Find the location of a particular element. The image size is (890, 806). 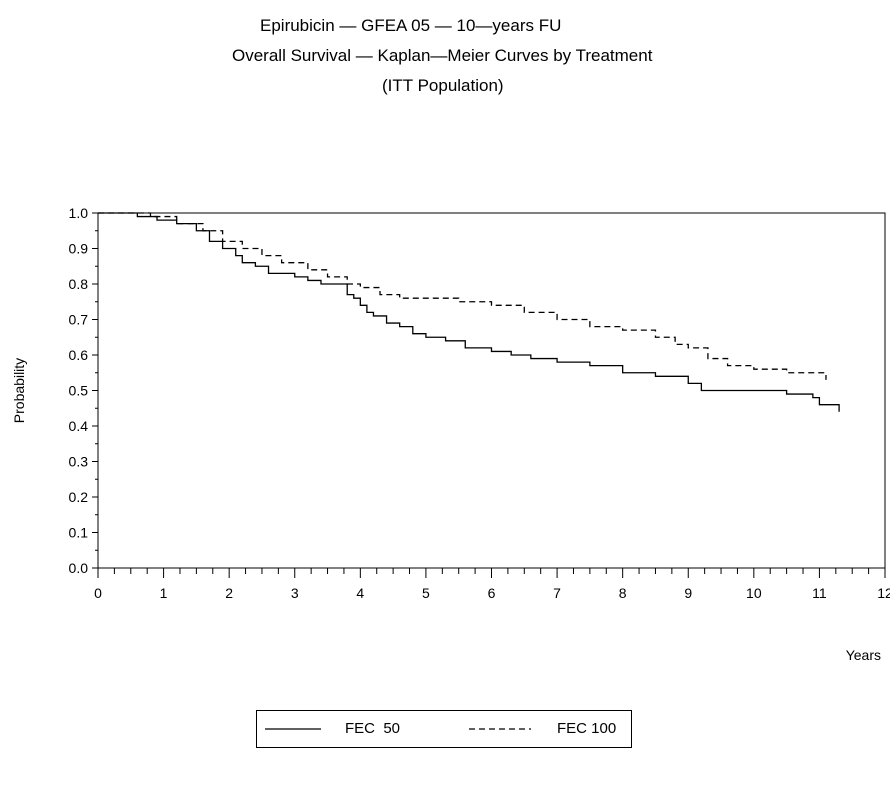

x-tick-label: 0 is located at coordinates (98, 593).